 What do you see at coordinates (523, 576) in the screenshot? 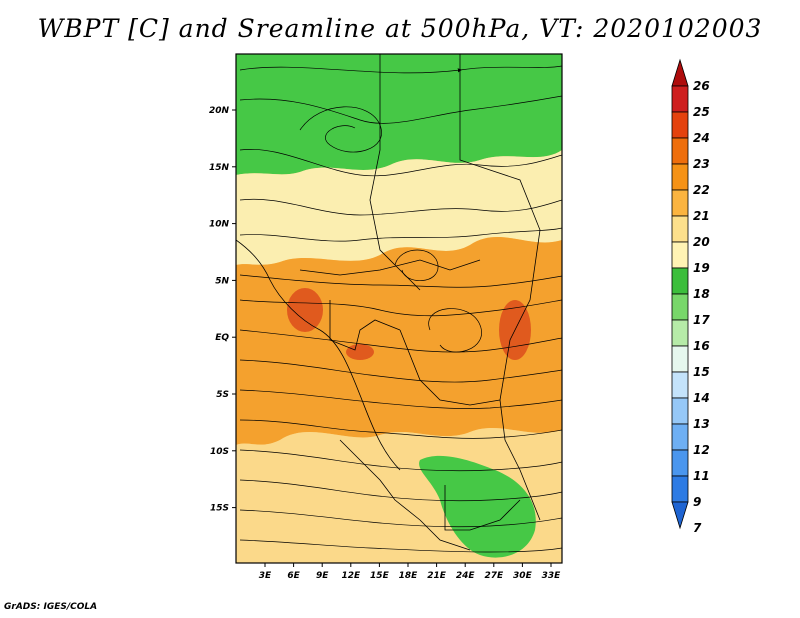
I see `lon-tick-label: 30E` at bounding box center [523, 576].